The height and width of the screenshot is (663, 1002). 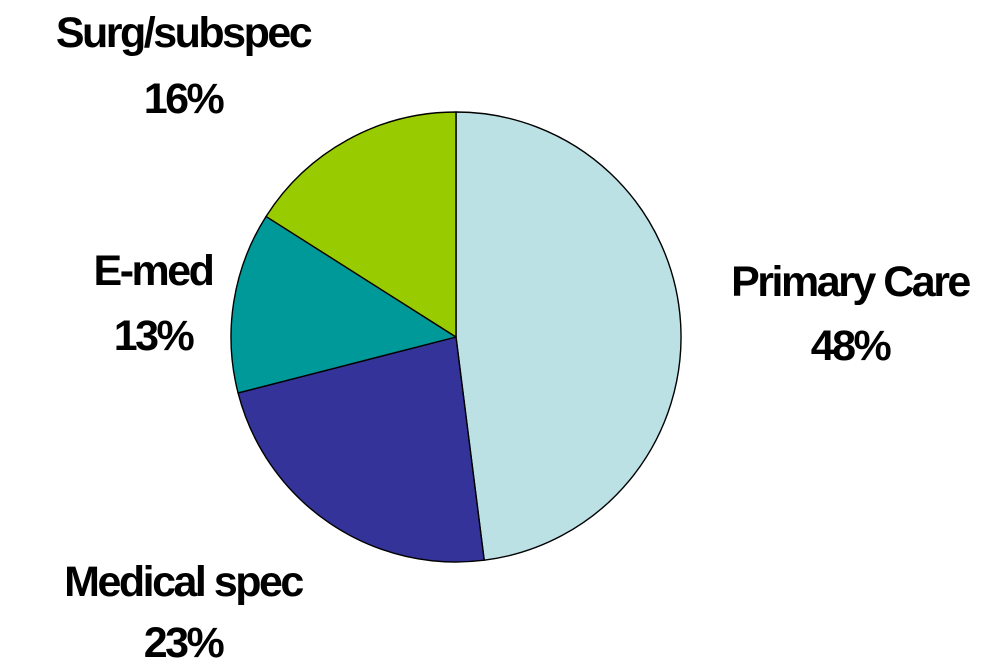 What do you see at coordinates (184, 641) in the screenshot?
I see `slice-value-medical-spec: 23%` at bounding box center [184, 641].